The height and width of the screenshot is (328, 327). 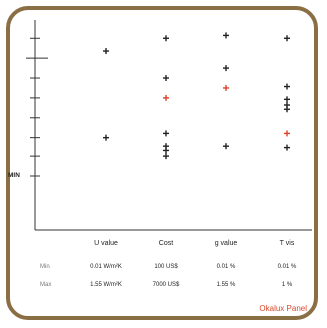 What do you see at coordinates (106, 243) in the screenshot?
I see `column-label: U value` at bounding box center [106, 243].